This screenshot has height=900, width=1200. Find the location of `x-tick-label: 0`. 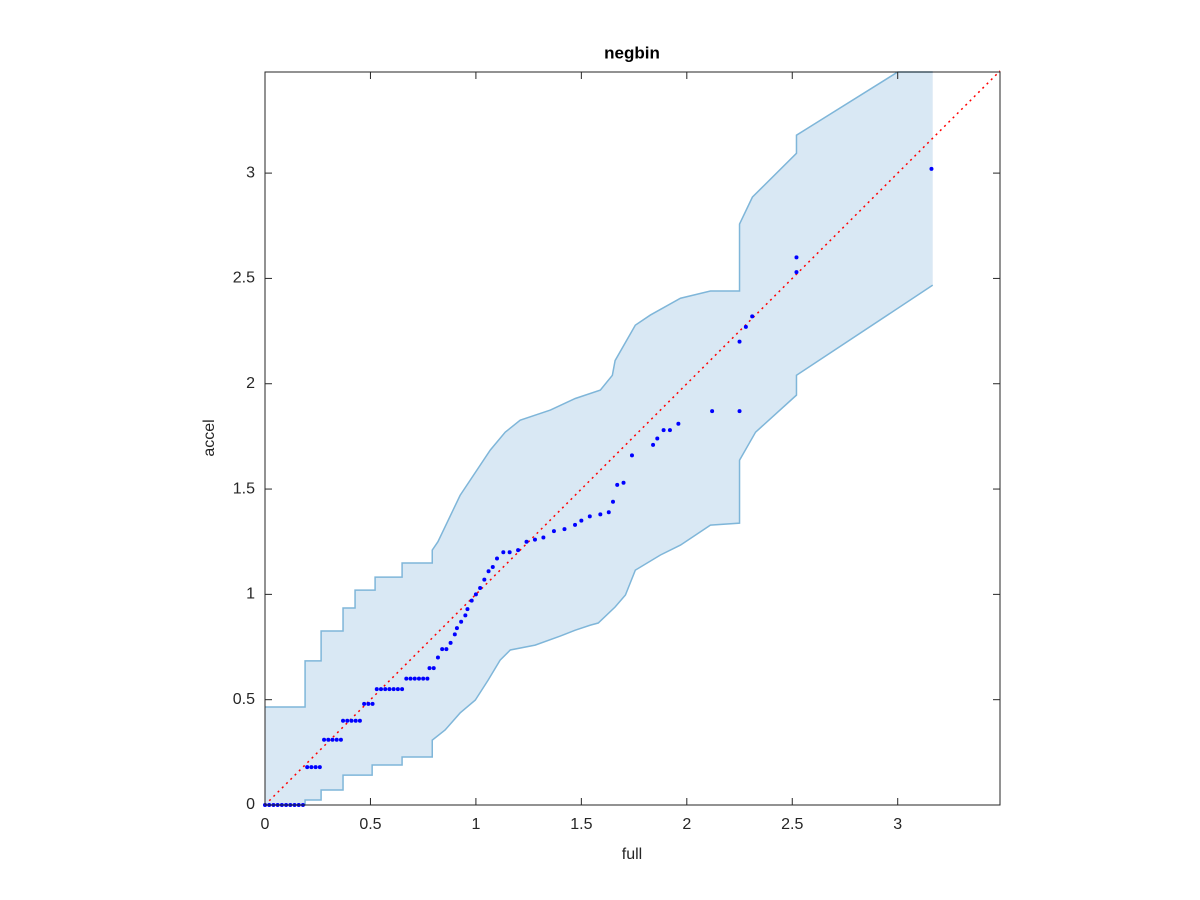

x-tick-label: 0 is located at coordinates (265, 824).